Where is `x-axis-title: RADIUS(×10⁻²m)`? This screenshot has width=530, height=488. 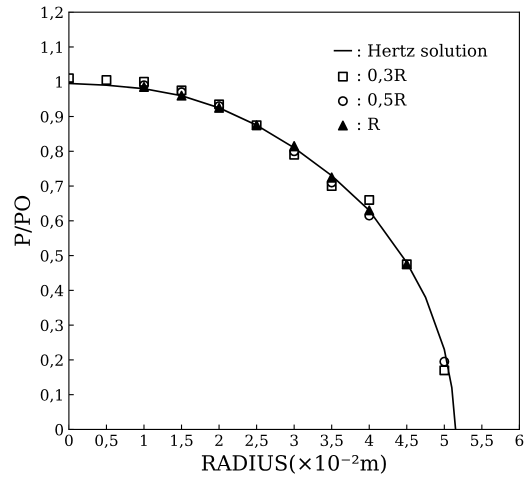
x-axis-title: RADIUS(×10⁻²m) is located at coordinates (294, 464).